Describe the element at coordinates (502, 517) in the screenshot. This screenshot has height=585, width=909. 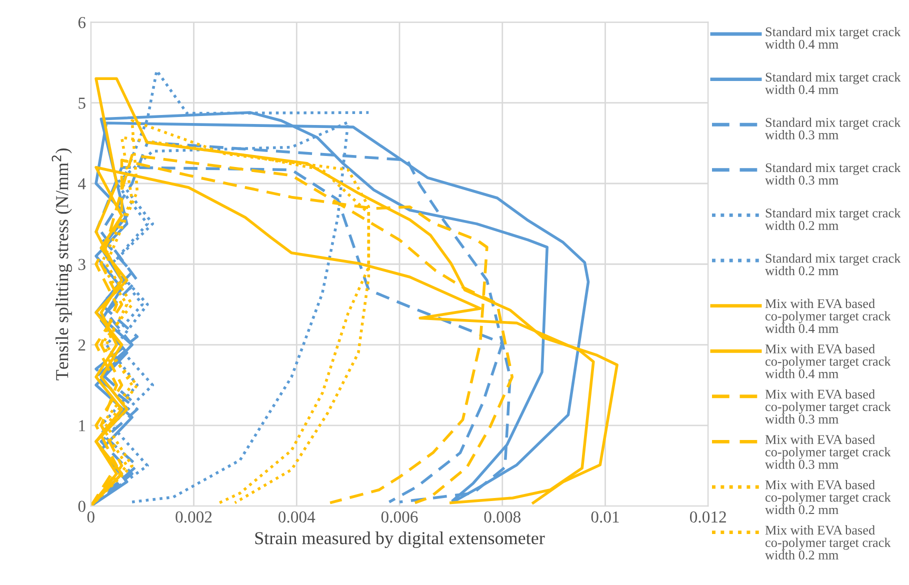
I see `x-tick-label: 0.008` at that location.